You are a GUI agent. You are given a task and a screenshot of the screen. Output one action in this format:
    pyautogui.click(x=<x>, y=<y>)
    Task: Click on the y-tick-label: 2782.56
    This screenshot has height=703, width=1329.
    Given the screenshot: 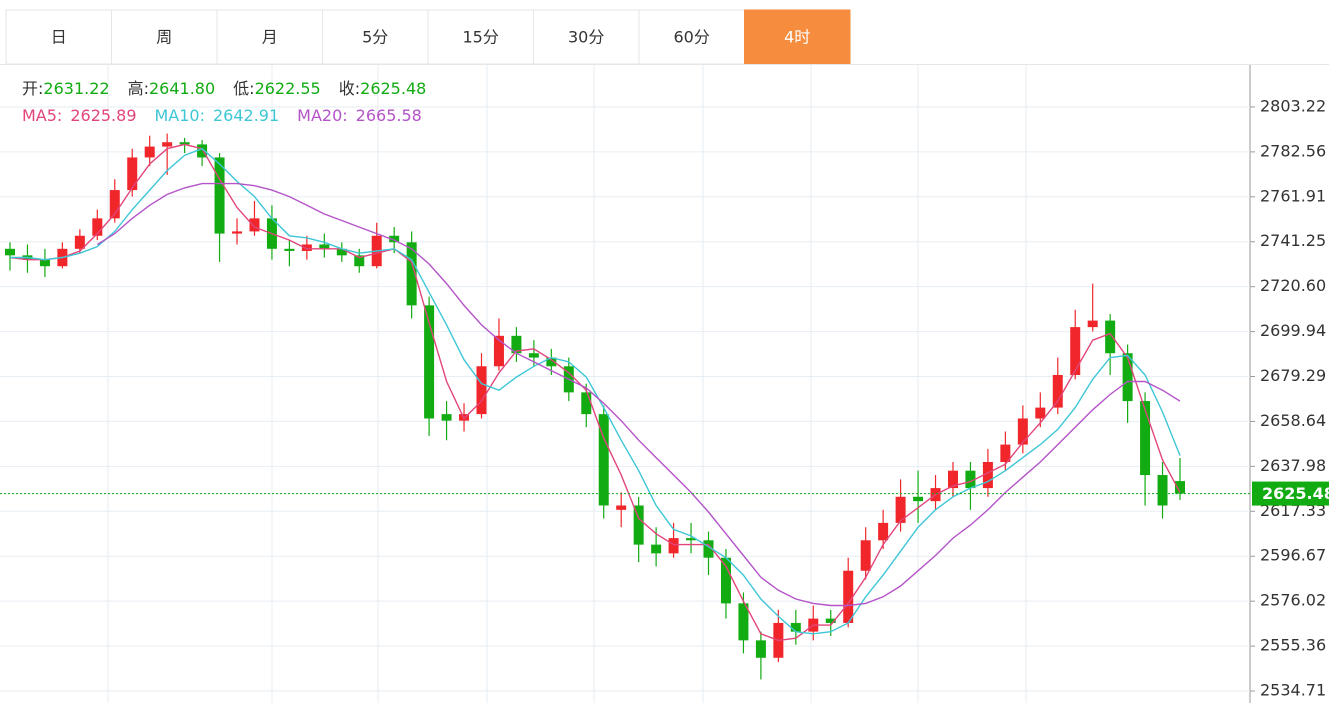 What is the action you would take?
    pyautogui.click(x=1293, y=150)
    